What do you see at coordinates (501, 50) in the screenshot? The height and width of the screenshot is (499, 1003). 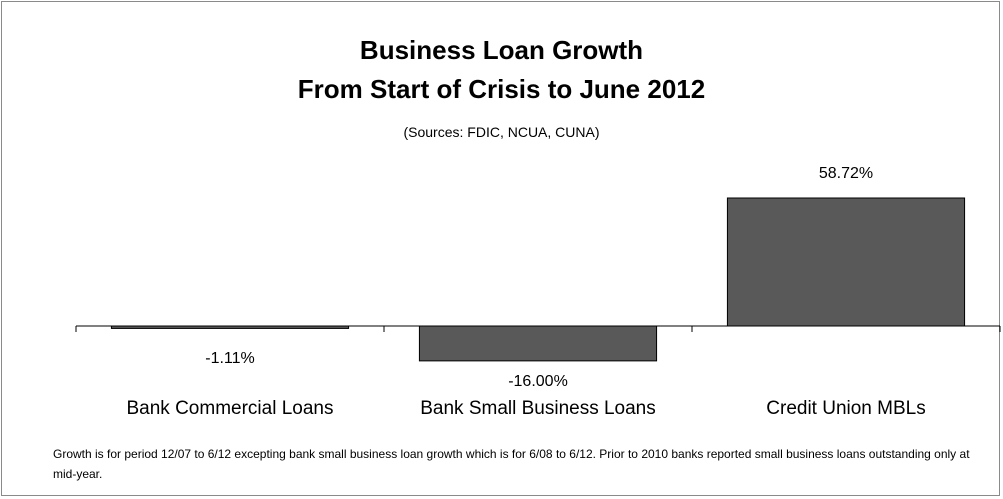 I see `chart-title-line-1: Business Loan Growth` at bounding box center [501, 50].